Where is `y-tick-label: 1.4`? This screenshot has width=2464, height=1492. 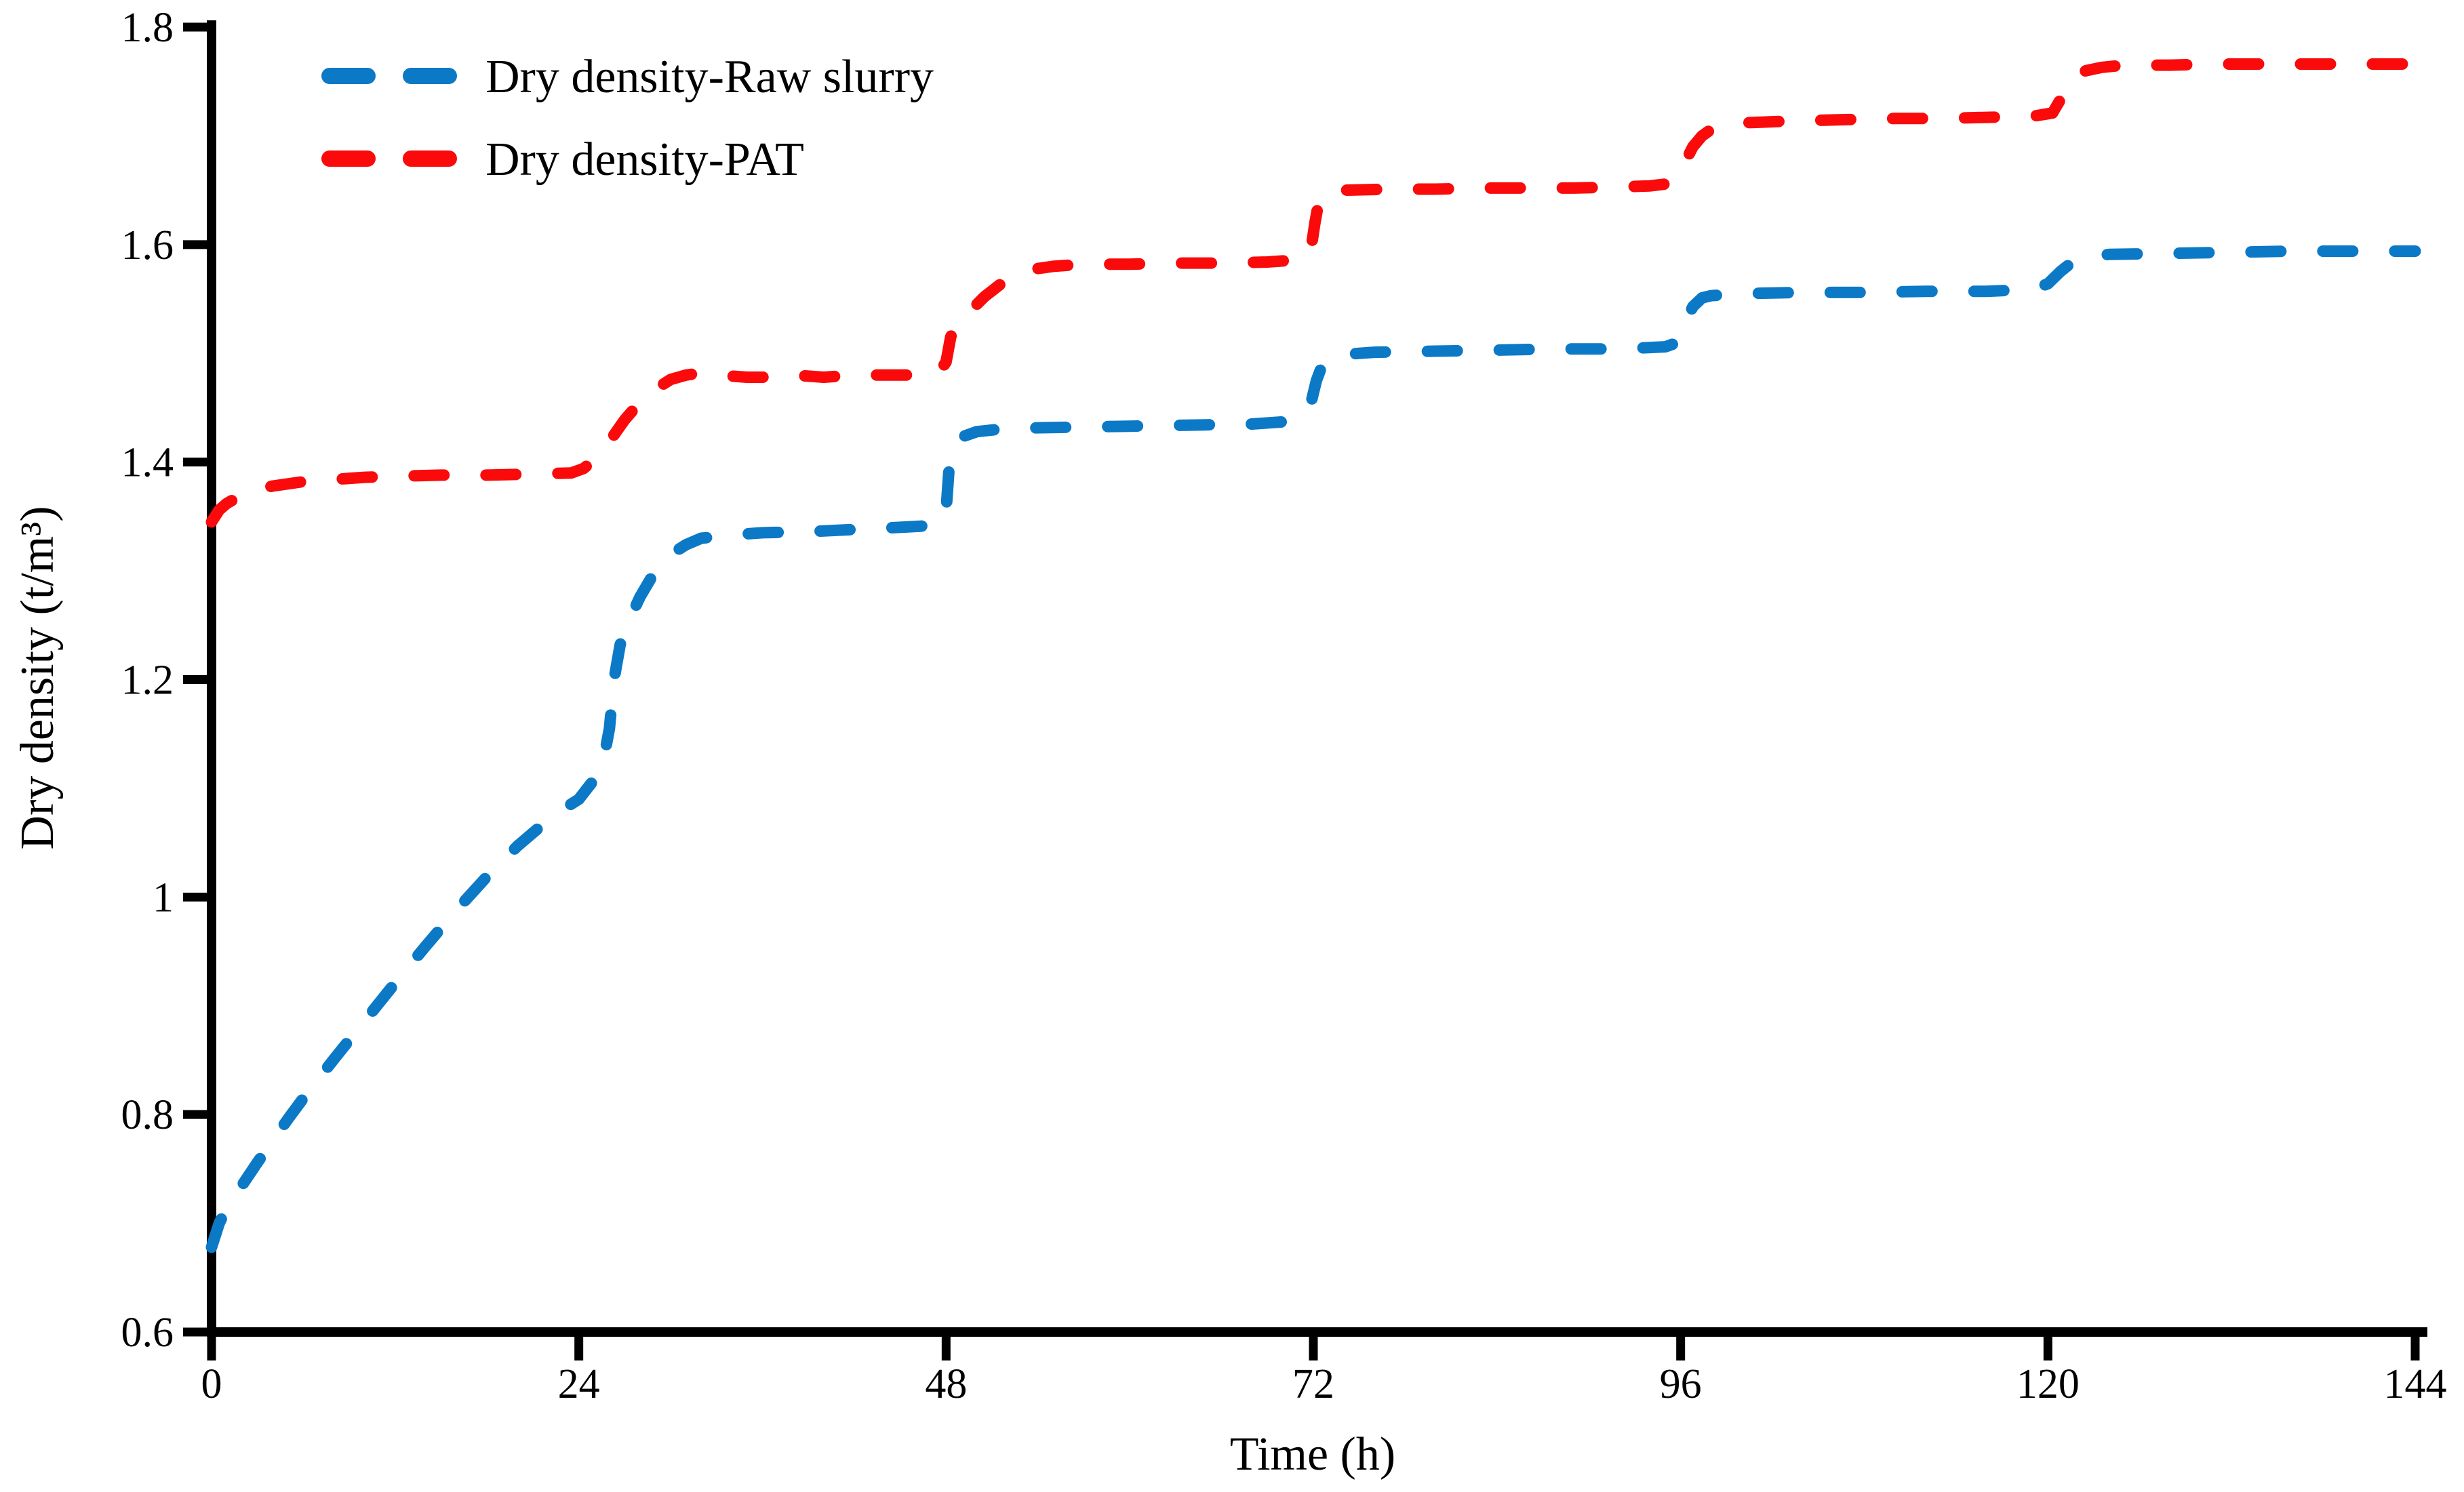 y-tick-label: 1.4 is located at coordinates (147, 463).